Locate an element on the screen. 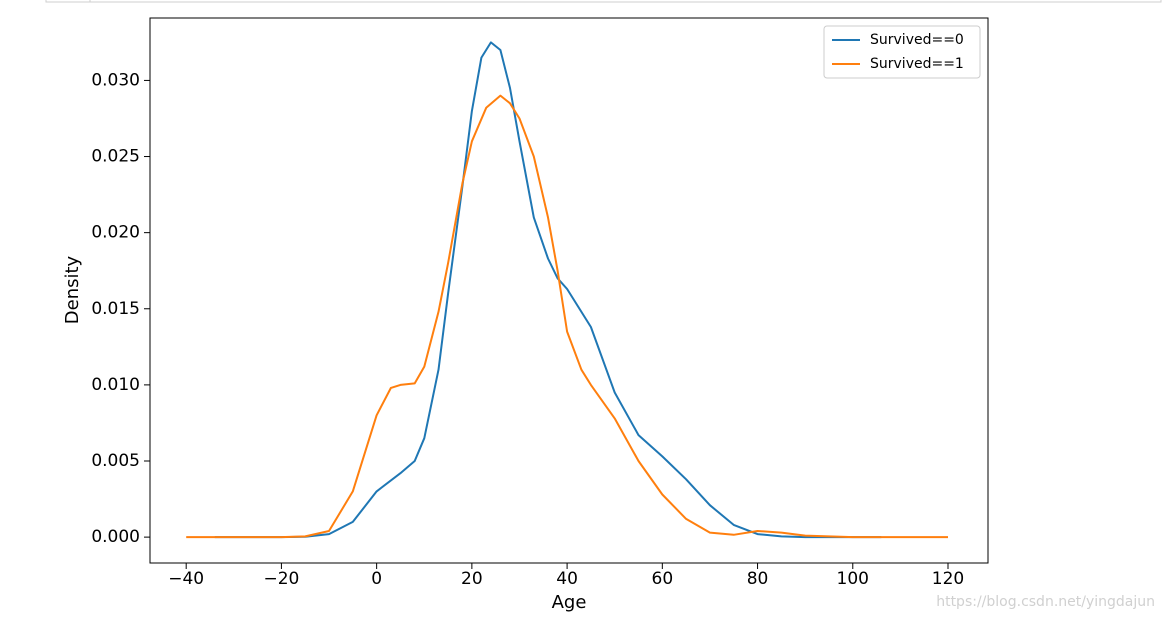 The image size is (1163, 620). x-tick-label: 20 is located at coordinates (472, 579).